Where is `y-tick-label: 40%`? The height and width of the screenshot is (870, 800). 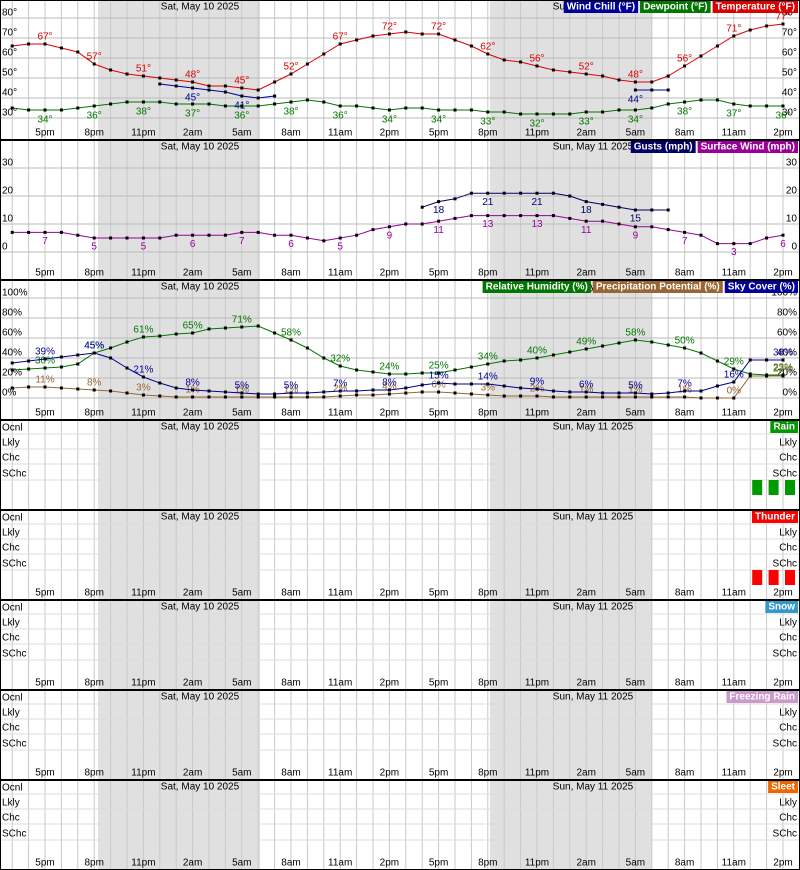
y-tick-label: 40% is located at coordinates (787, 353).